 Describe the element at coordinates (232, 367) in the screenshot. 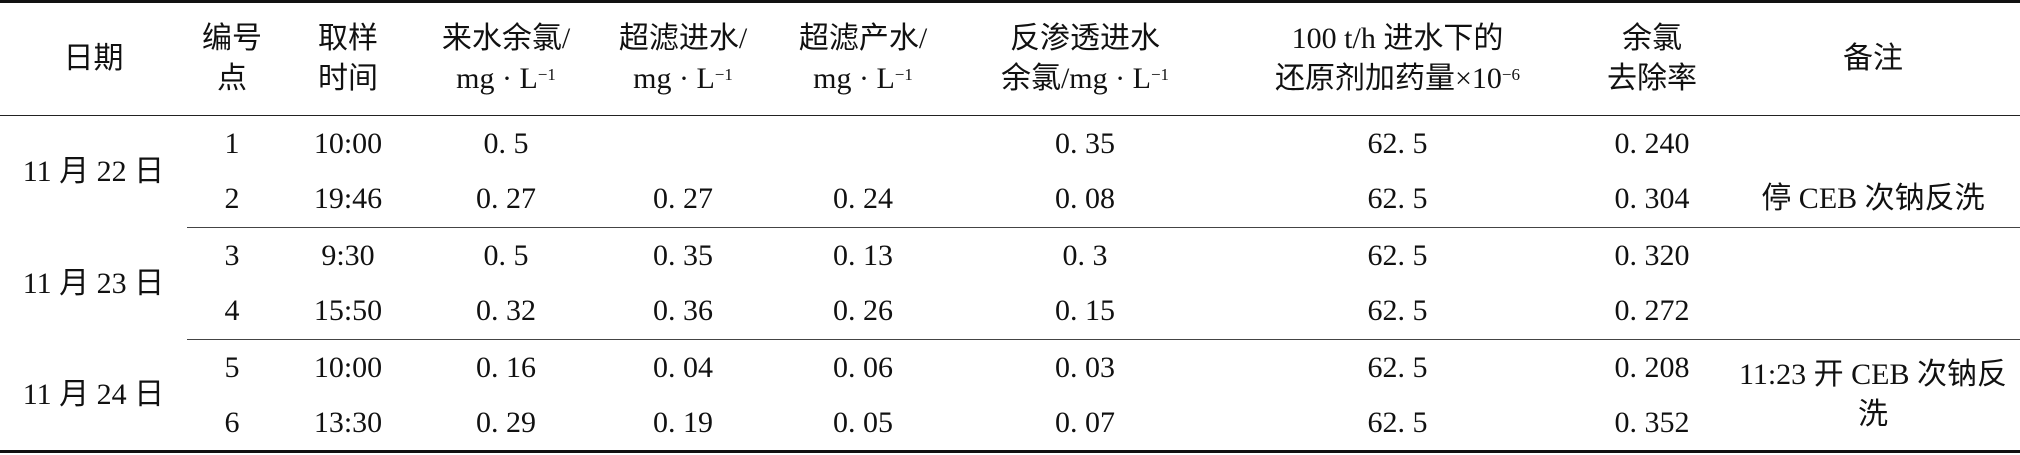

I see `cell: 5` at that location.